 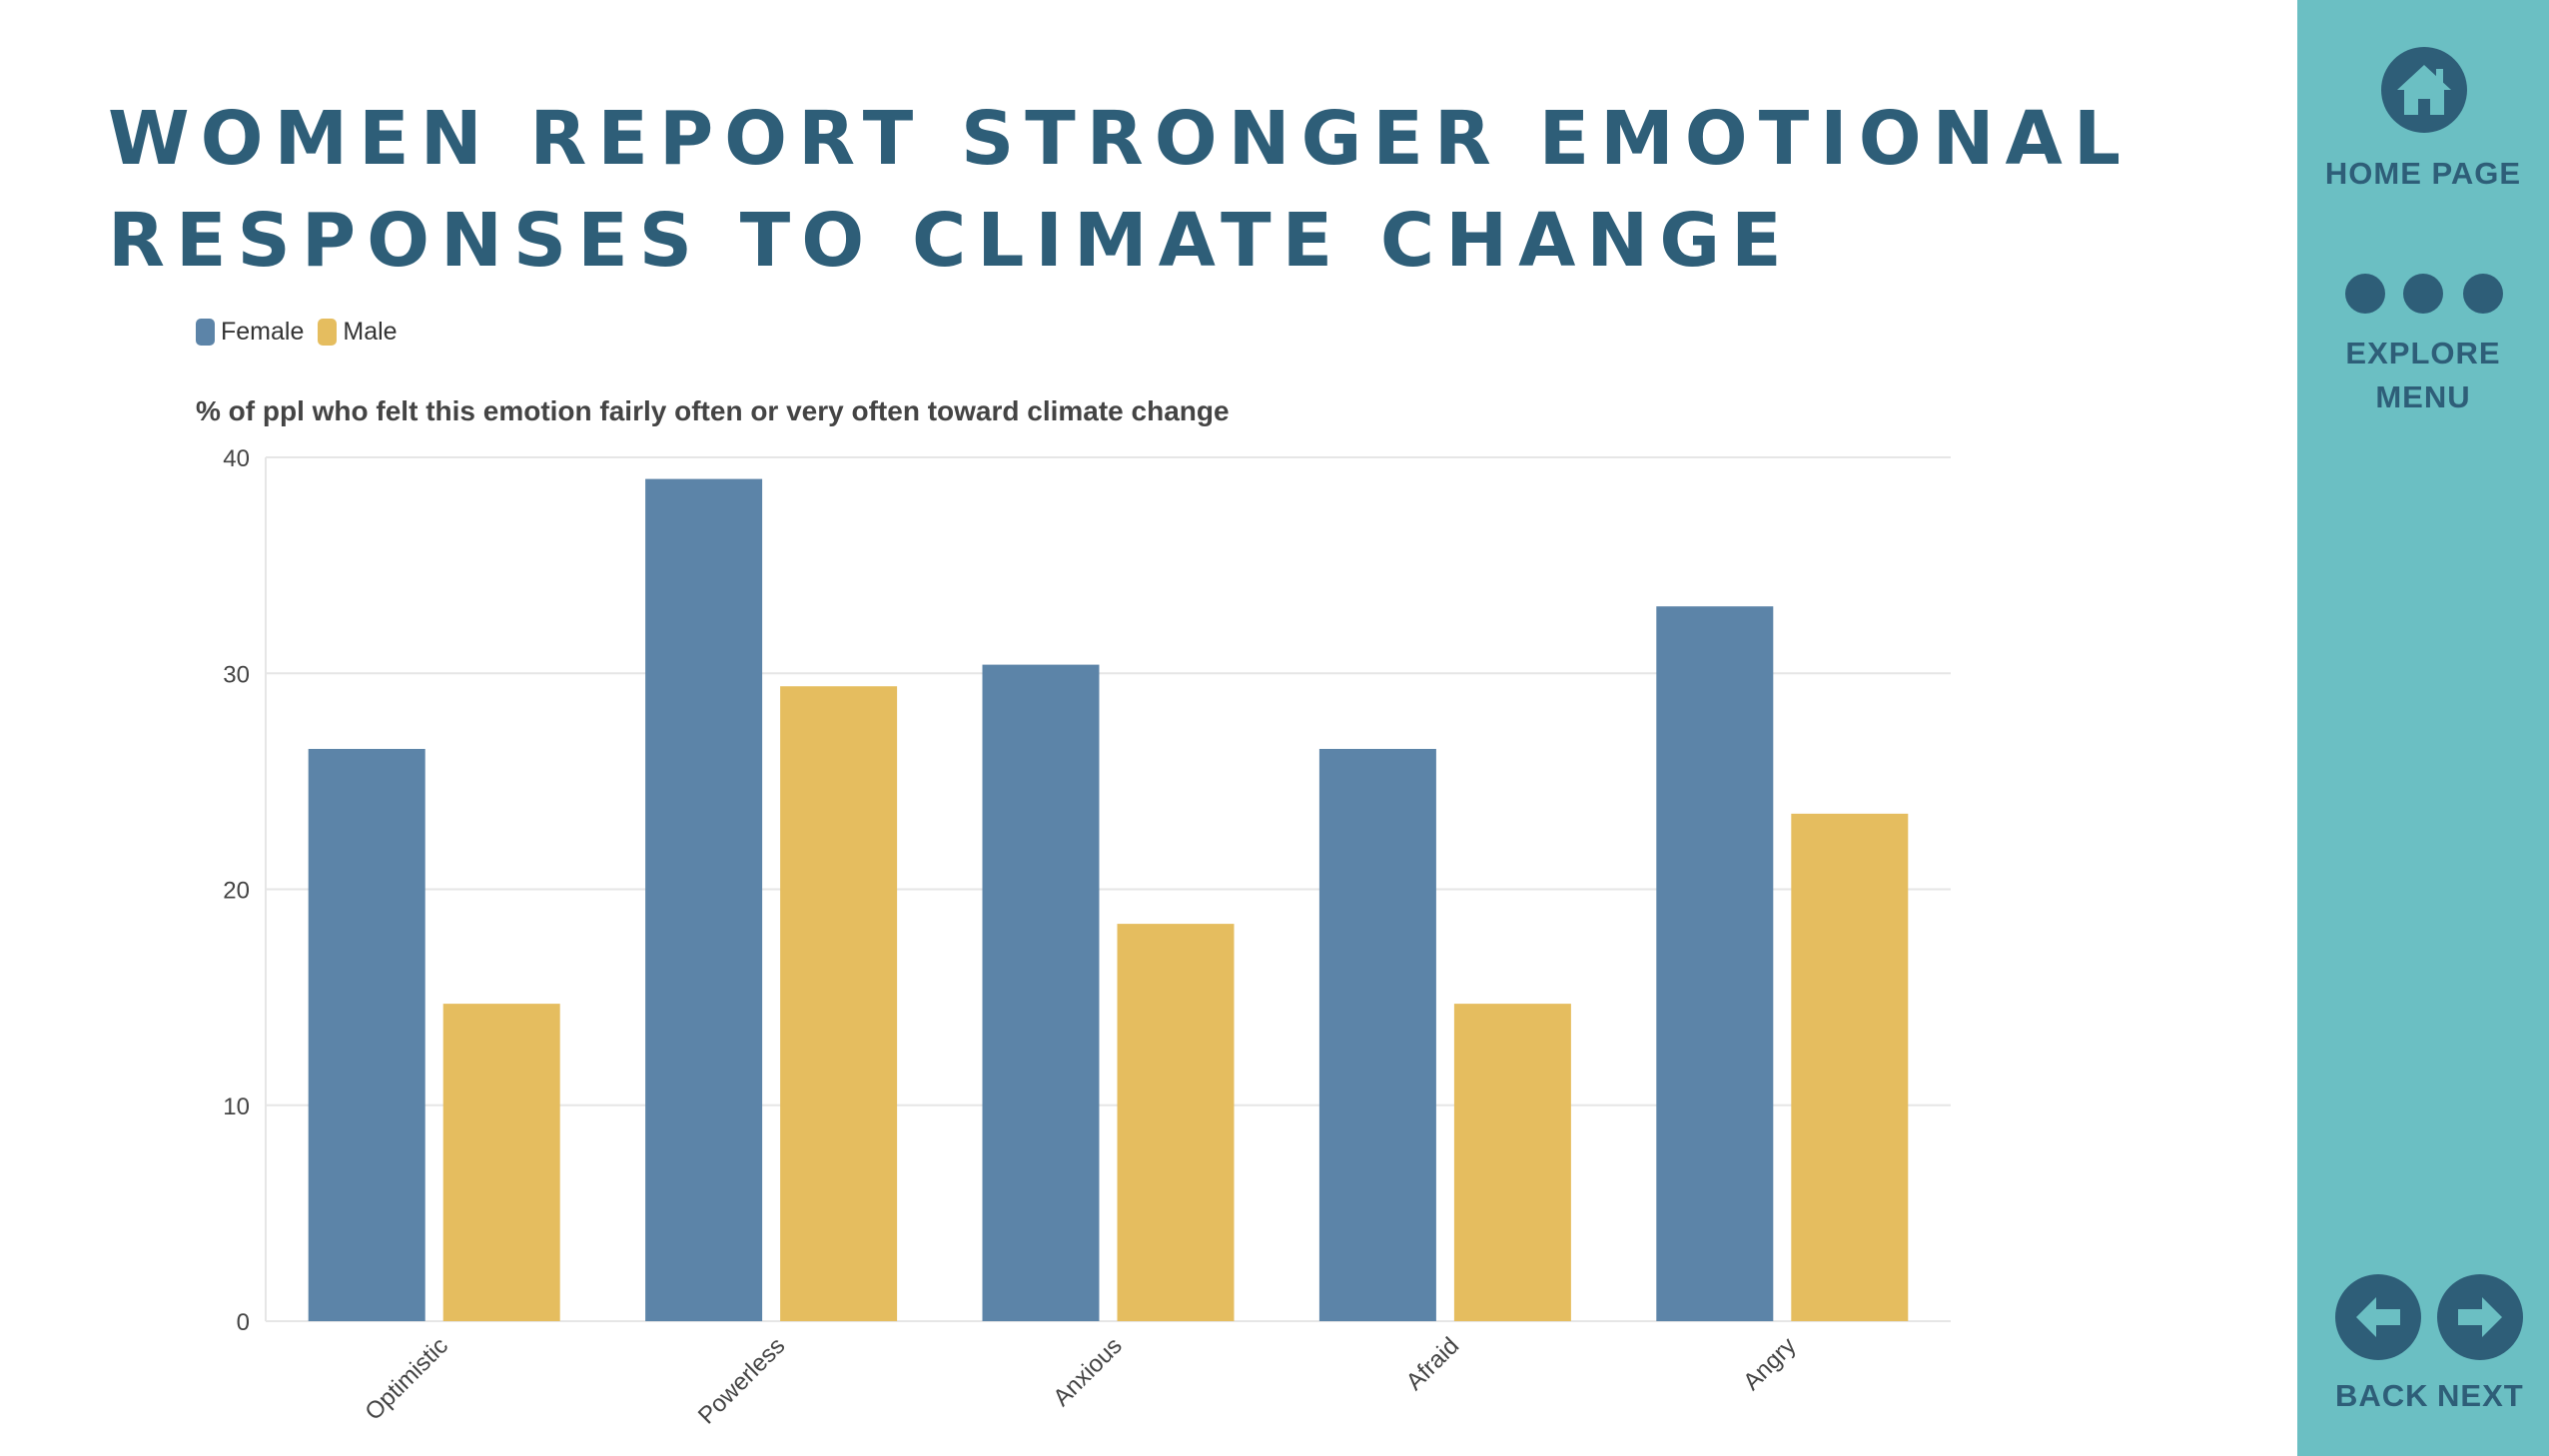 I want to click on y-tick-label: 0, so click(x=243, y=1322).